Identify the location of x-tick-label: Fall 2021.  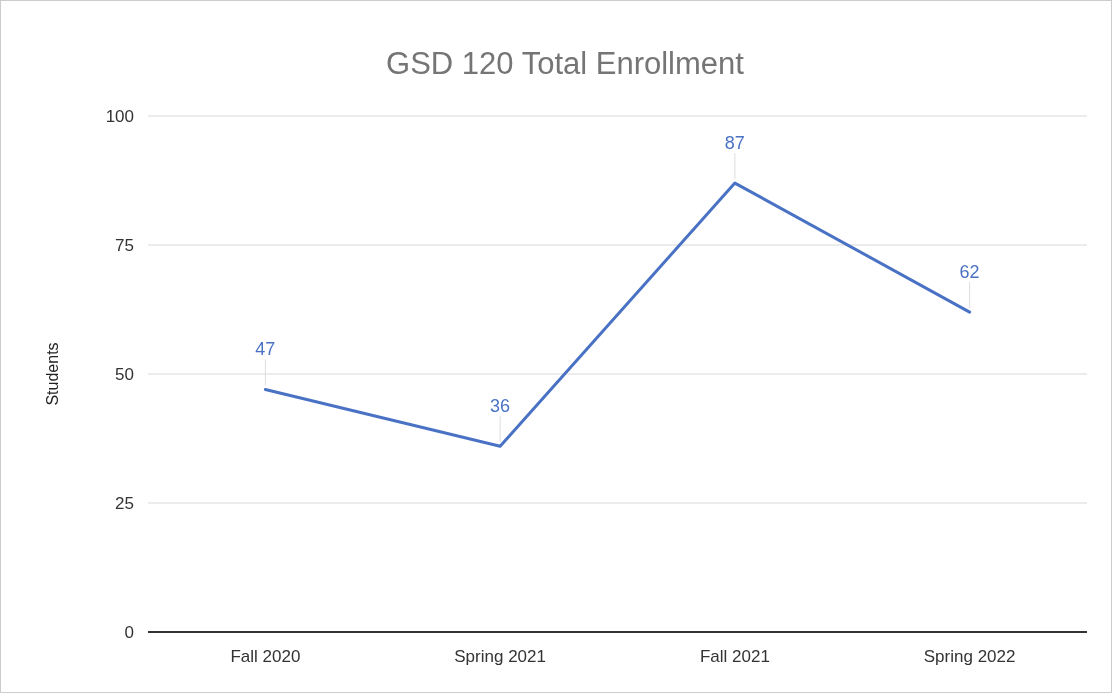
(734, 656).